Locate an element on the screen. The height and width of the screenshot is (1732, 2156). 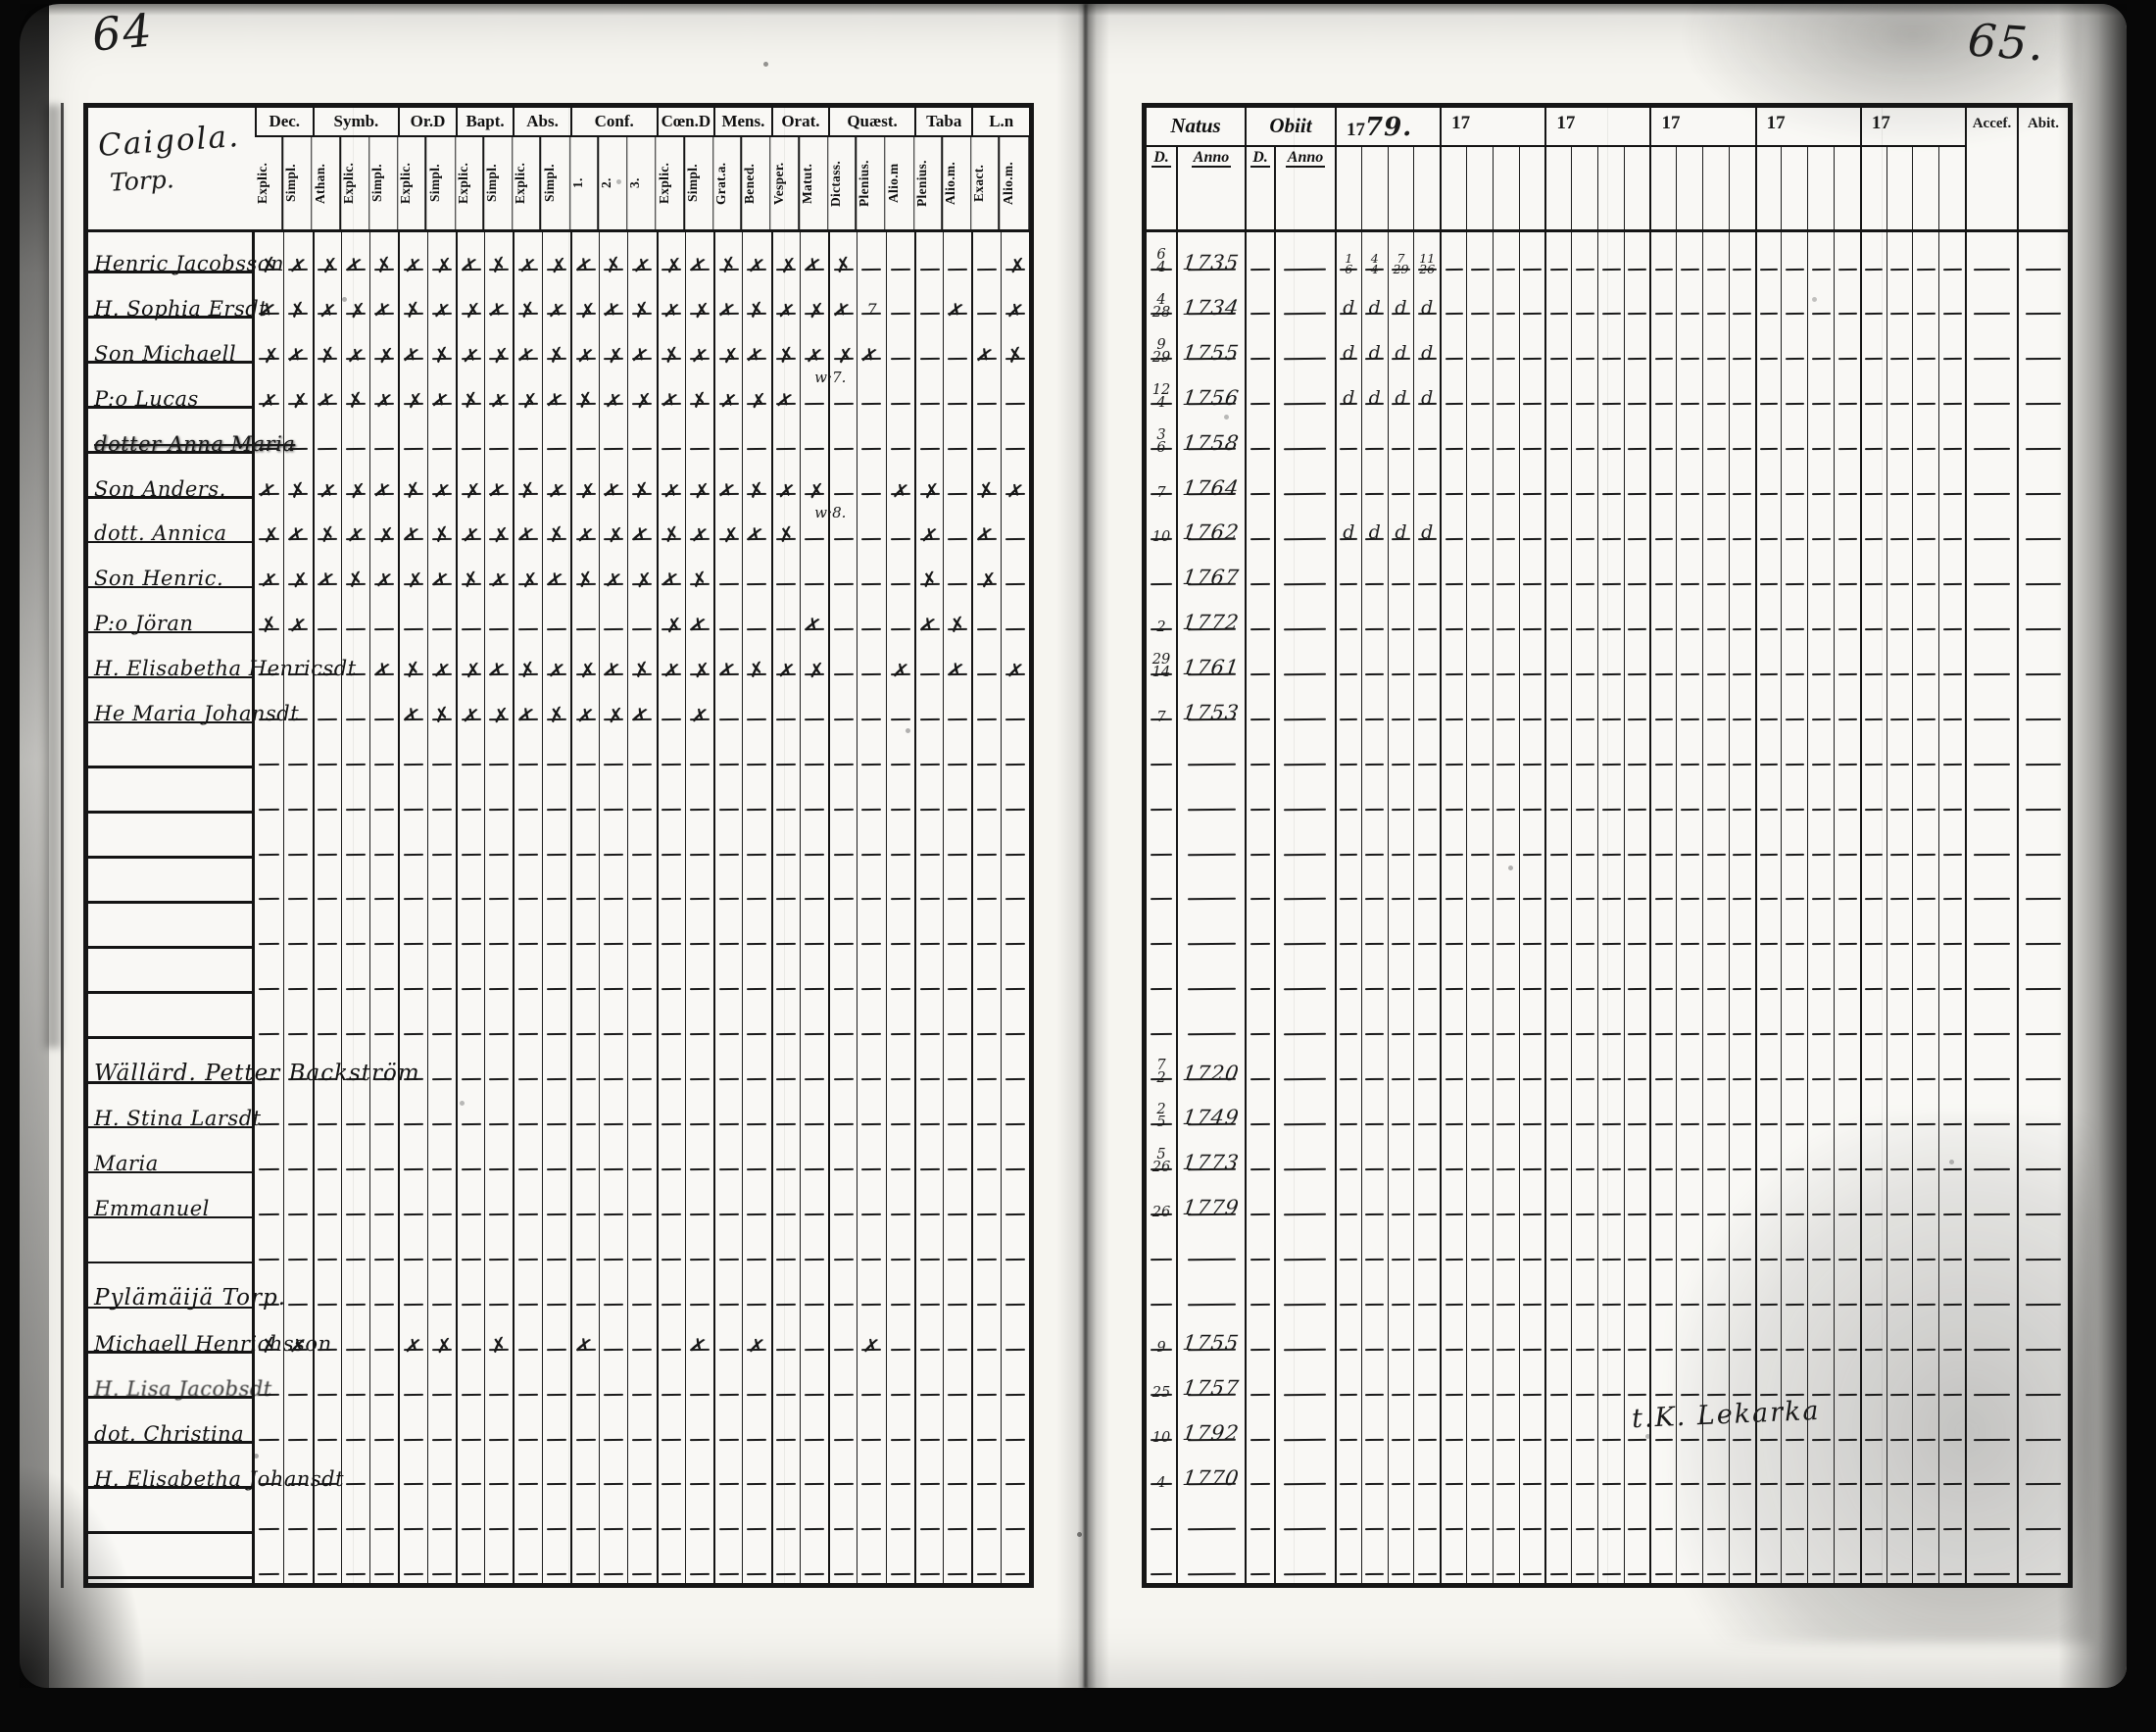
mark-cell: 7 is located at coordinates (871, 299).